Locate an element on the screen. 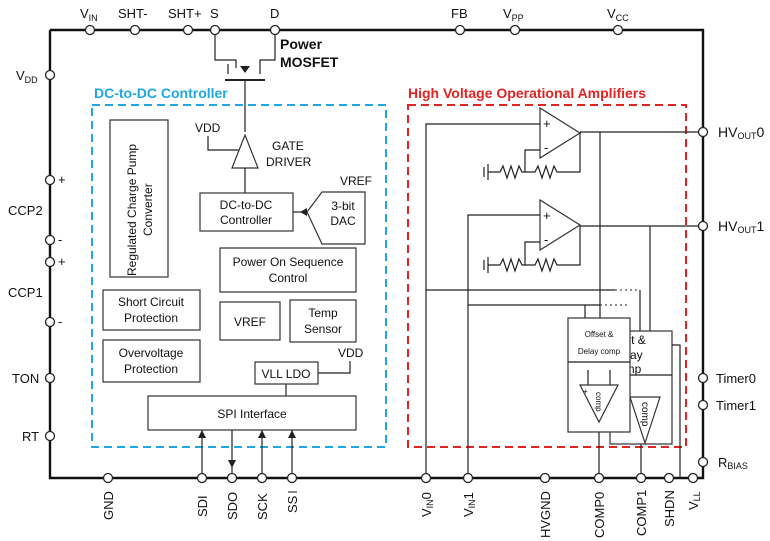 This screenshot has width=770, height=541. pin-s is located at coordinates (215, 30).